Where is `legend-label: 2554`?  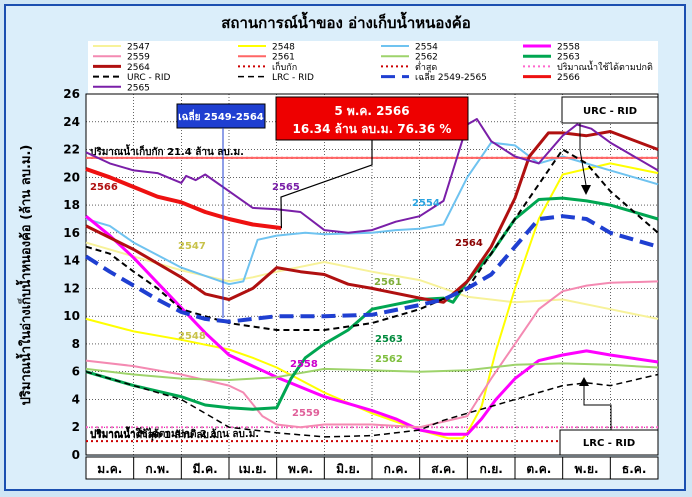
legend-label: 2554 is located at coordinates (426, 48).